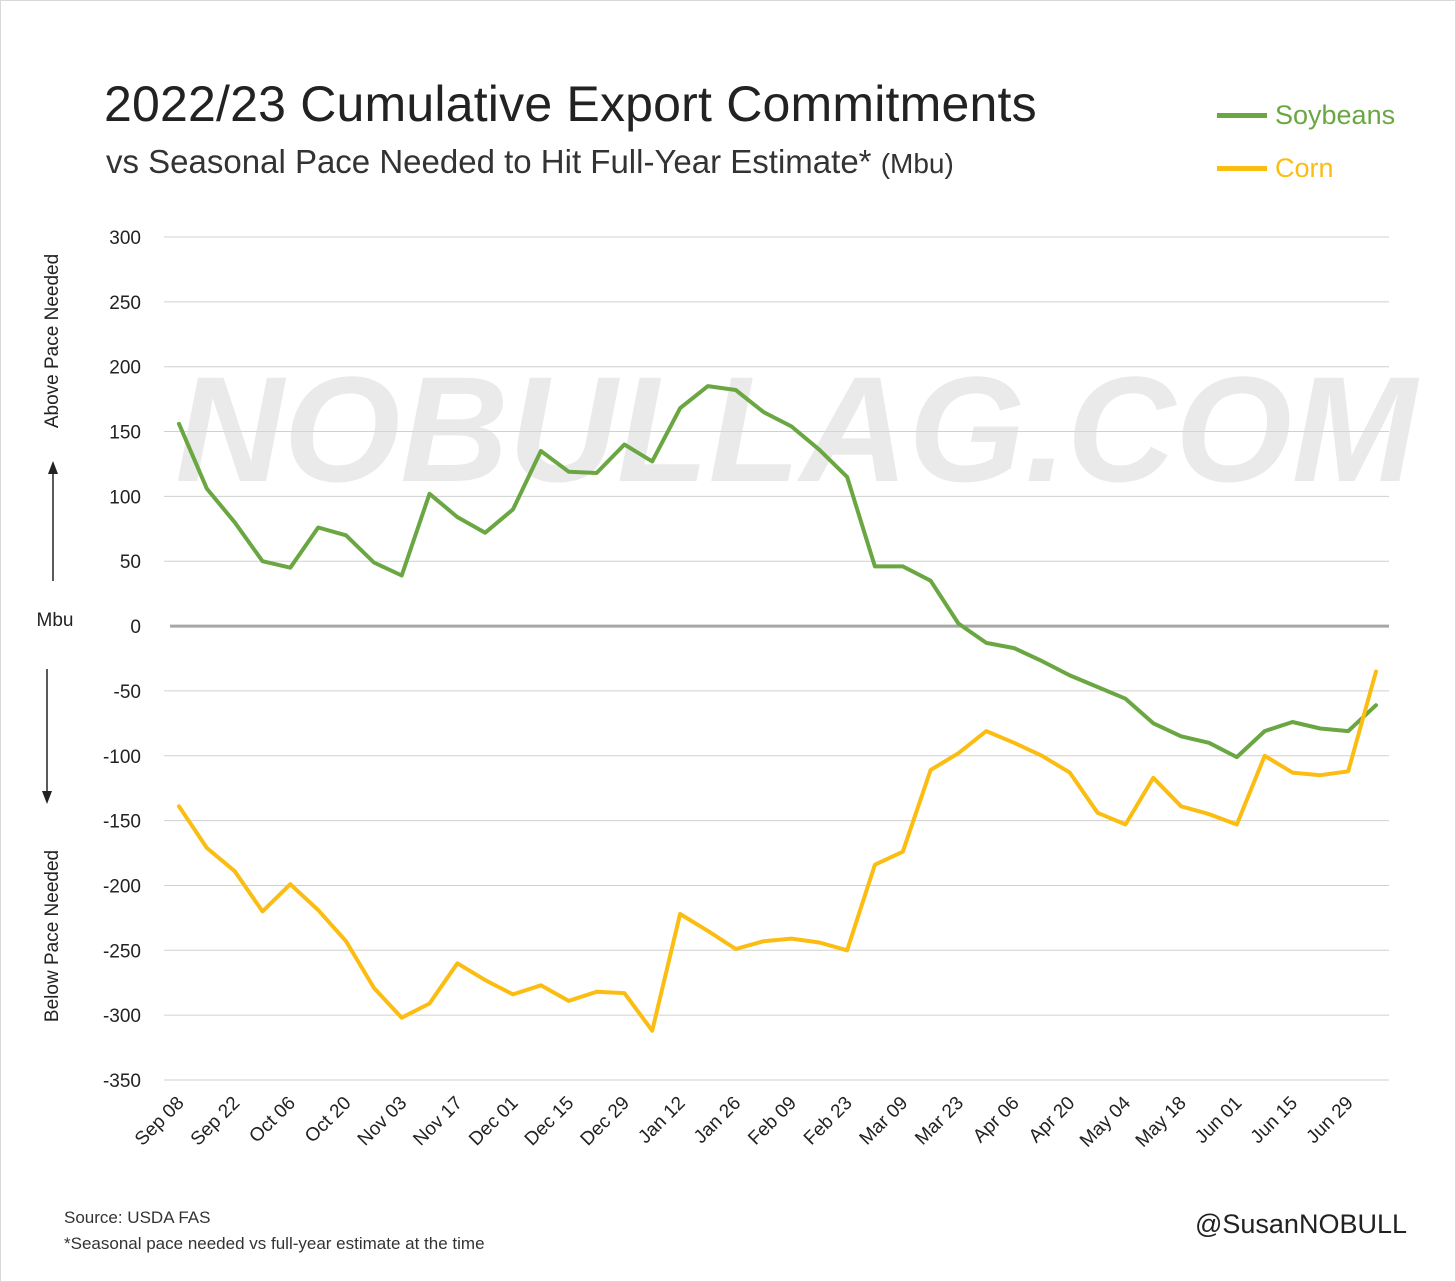 The width and height of the screenshot is (1456, 1282). What do you see at coordinates (1105, 1121) in the screenshot?
I see `x-tick-label: May 04` at bounding box center [1105, 1121].